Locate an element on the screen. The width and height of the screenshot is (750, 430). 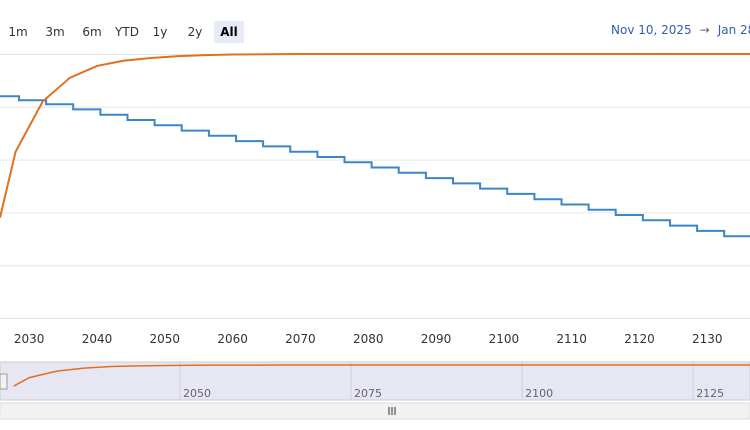
arrow-icon: → is located at coordinates (704, 30).